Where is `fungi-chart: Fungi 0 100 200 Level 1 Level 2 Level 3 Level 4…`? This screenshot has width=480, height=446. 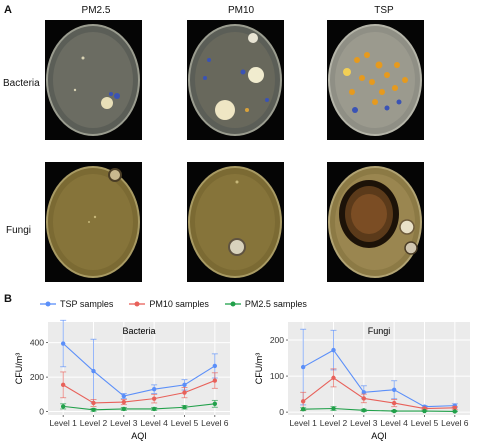
fungi-chart: Fungi 0 100 200 Level 1 Level 2 Level 3 Level 4… is located at coordinates (362, 381).